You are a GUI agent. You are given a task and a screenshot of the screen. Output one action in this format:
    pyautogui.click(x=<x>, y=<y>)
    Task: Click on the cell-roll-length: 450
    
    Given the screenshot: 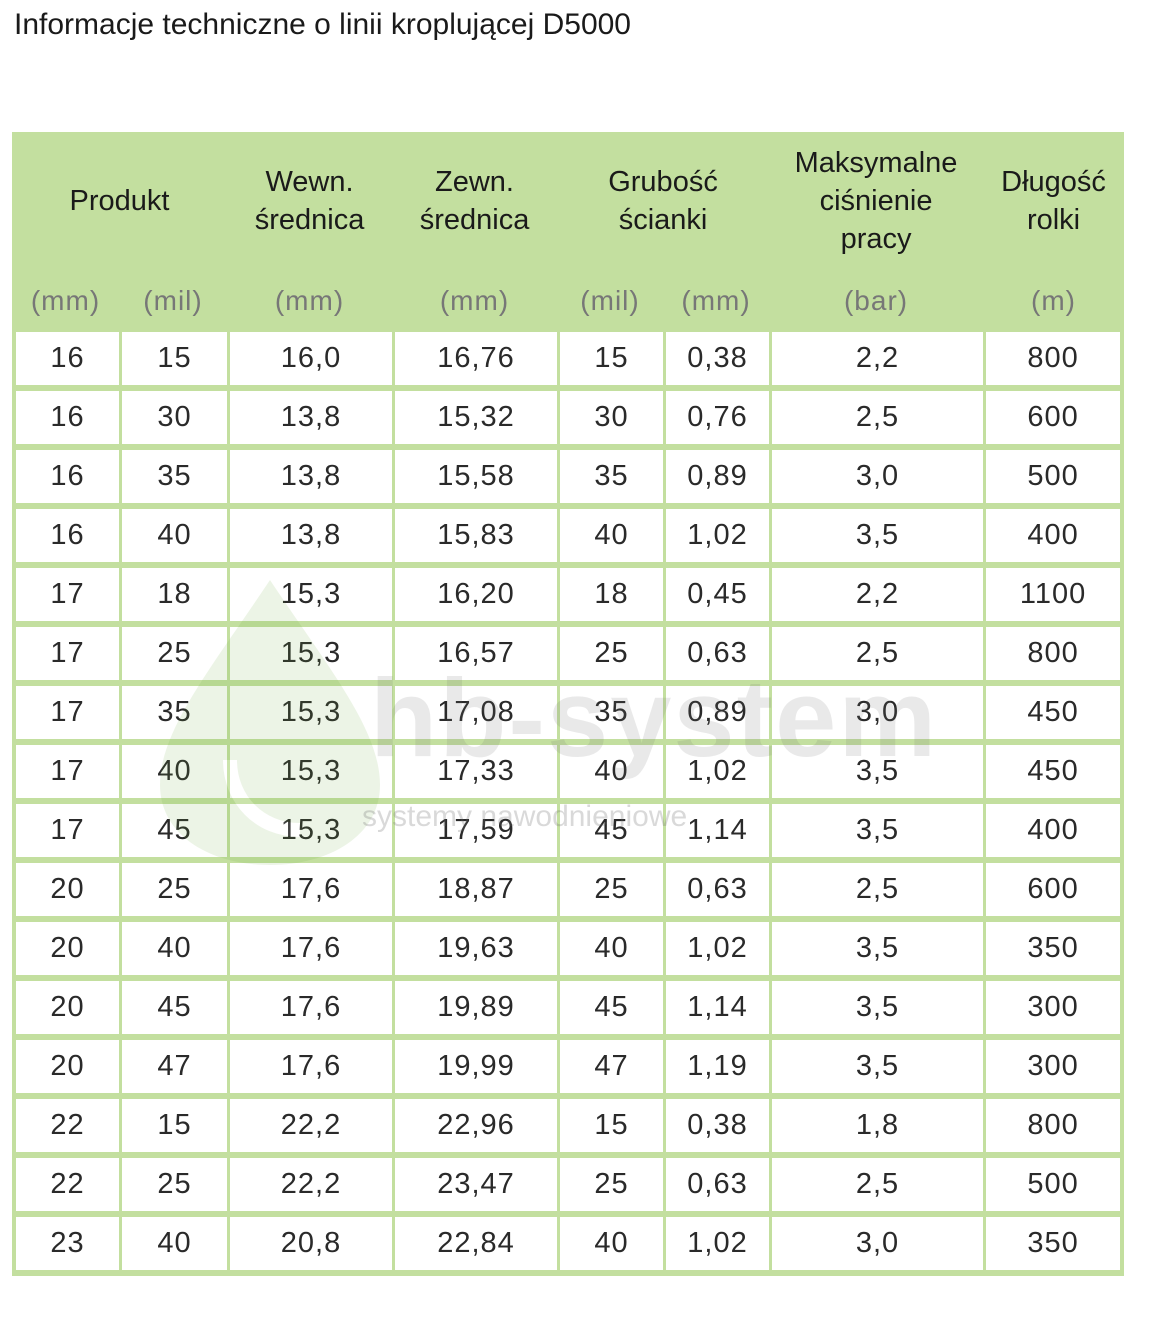 What is the action you would take?
    pyautogui.click(x=1054, y=715)
    